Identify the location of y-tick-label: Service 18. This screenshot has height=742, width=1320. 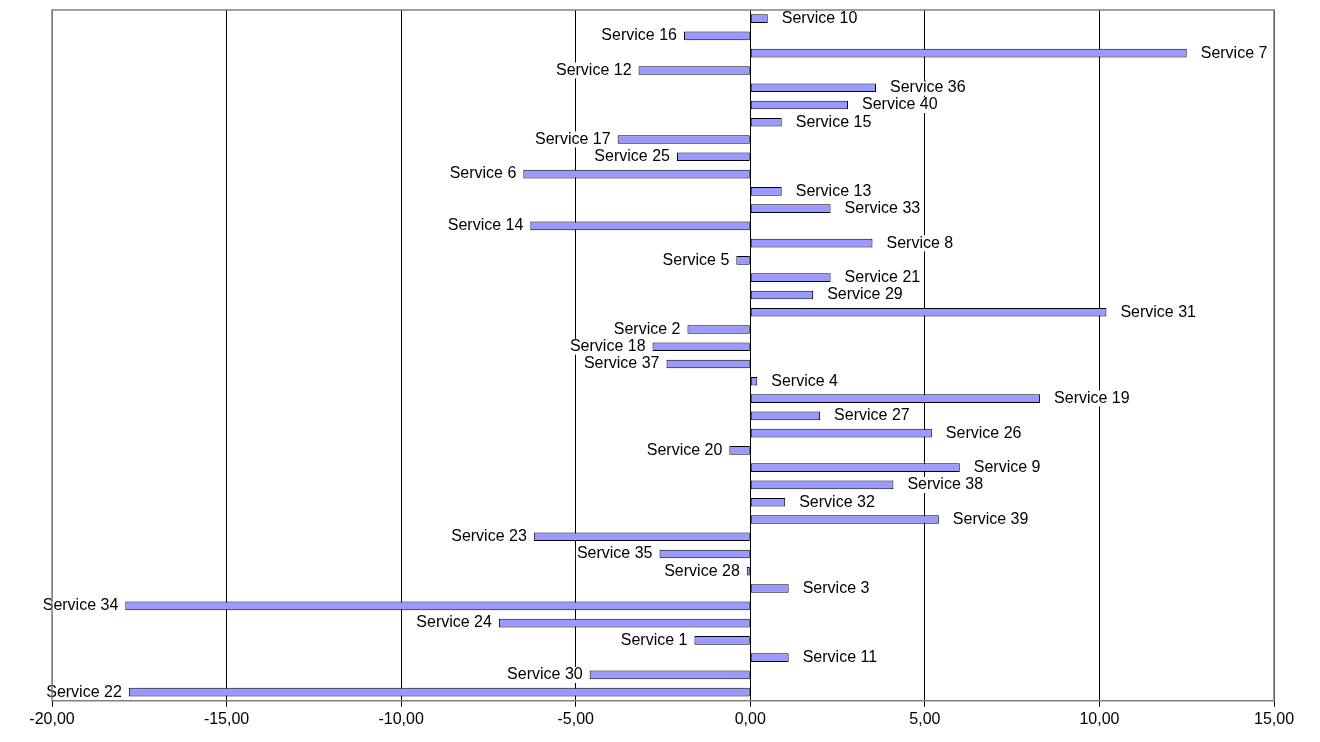
(607, 346).